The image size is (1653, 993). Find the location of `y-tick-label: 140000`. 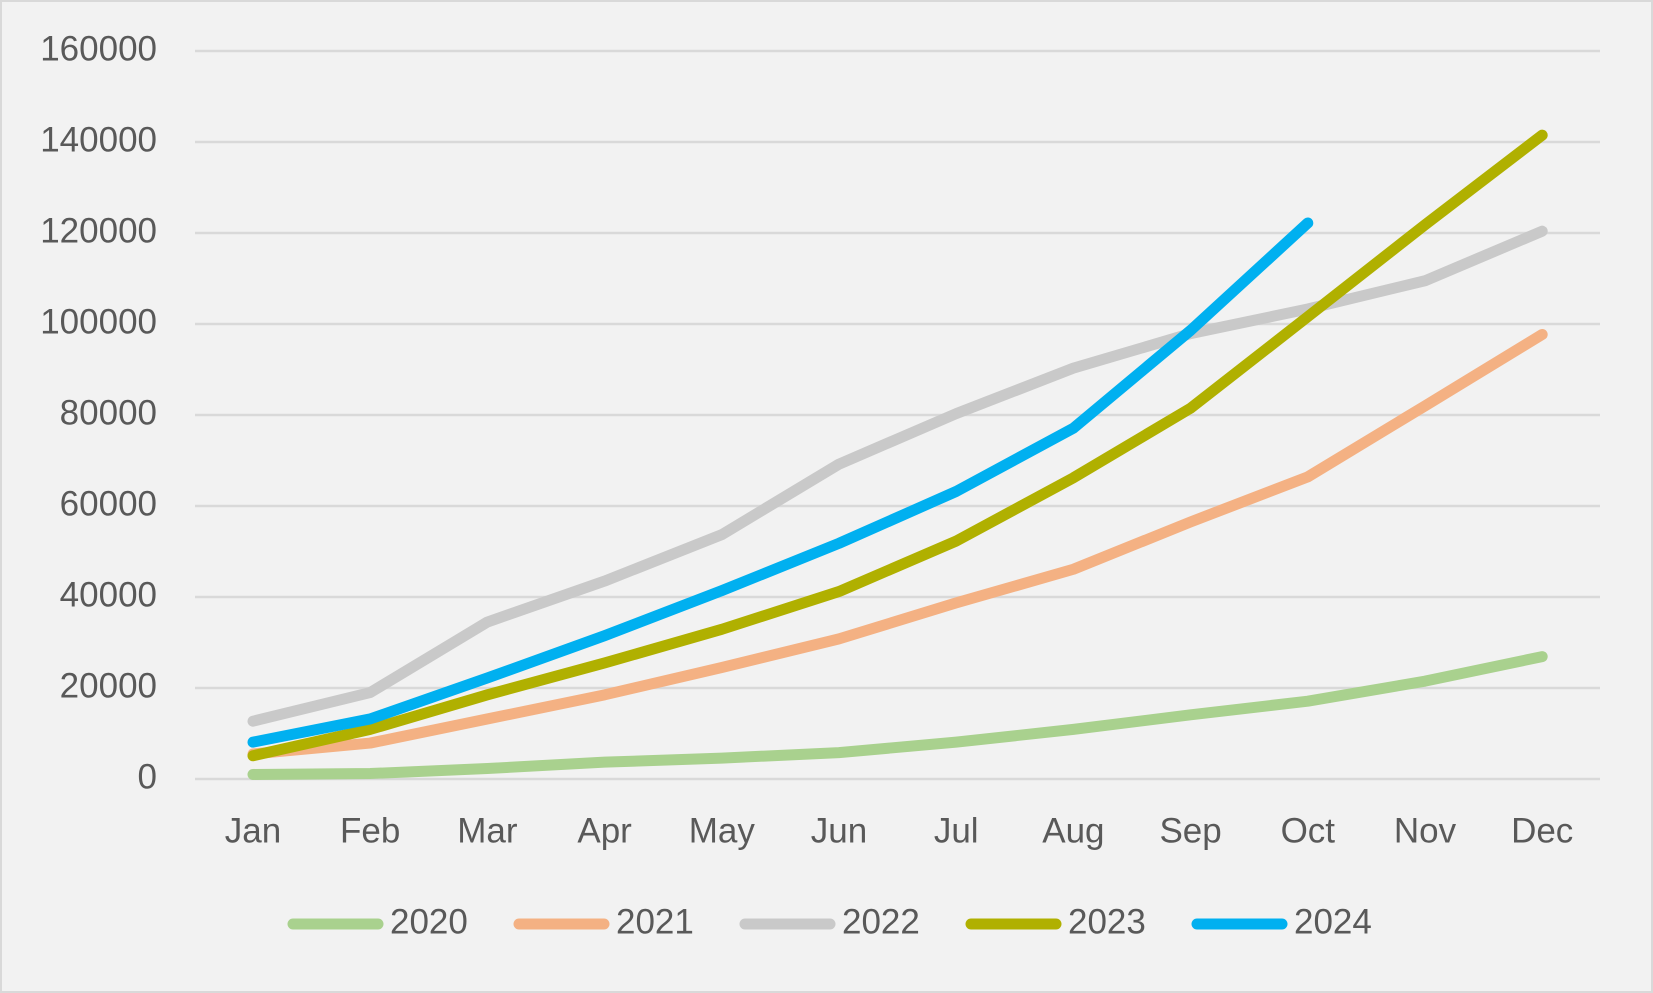

y-tick-label: 140000 is located at coordinates (98, 139).